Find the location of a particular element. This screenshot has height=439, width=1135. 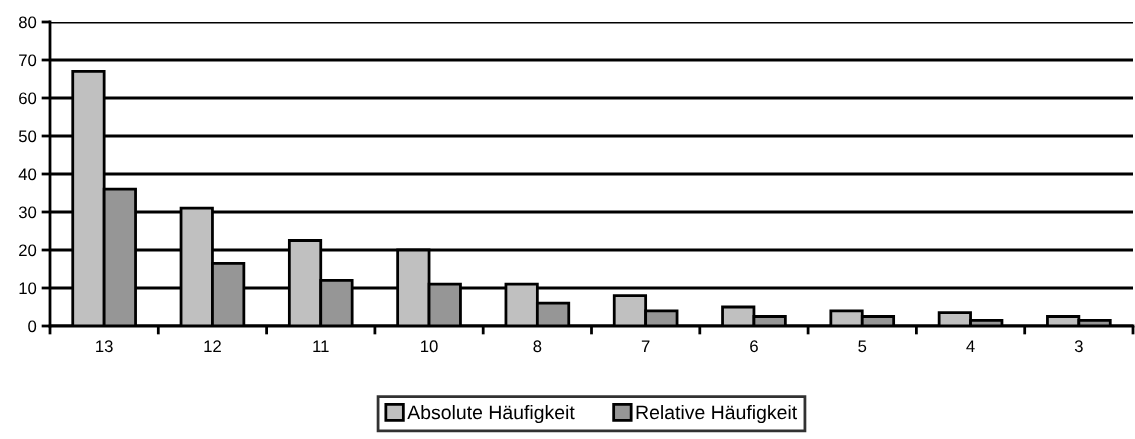

x-tick-label: 8 is located at coordinates (537, 346).